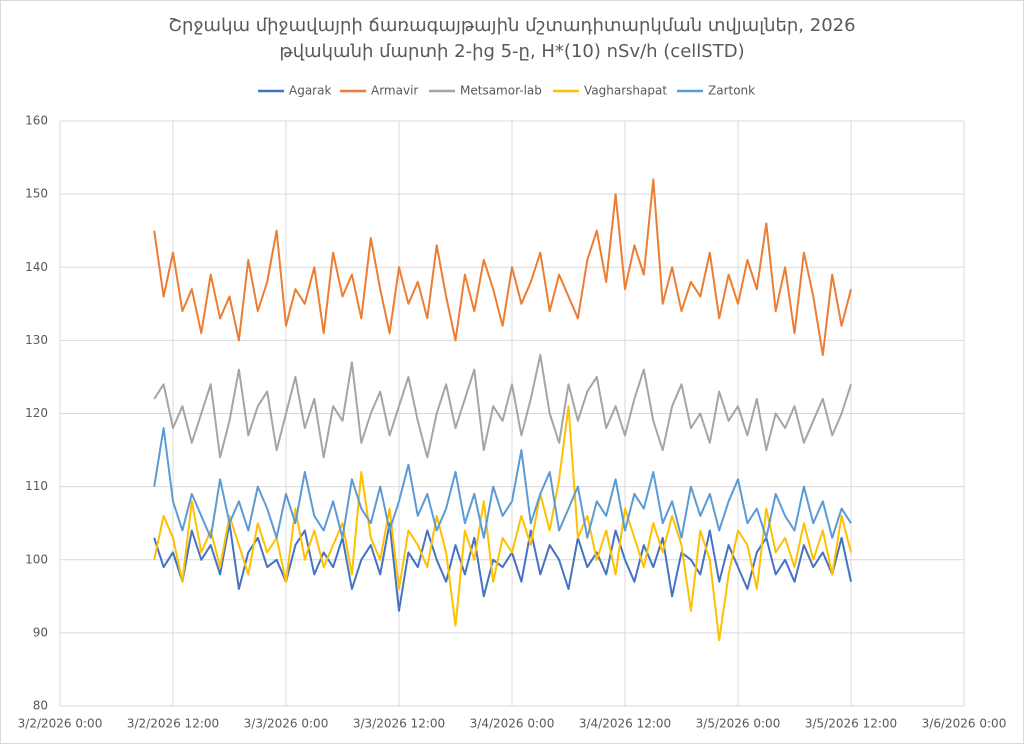 The width and height of the screenshot is (1024, 744). What do you see at coordinates (501, 91) in the screenshot?
I see `legend-label: Metsamor-lab` at bounding box center [501, 91].